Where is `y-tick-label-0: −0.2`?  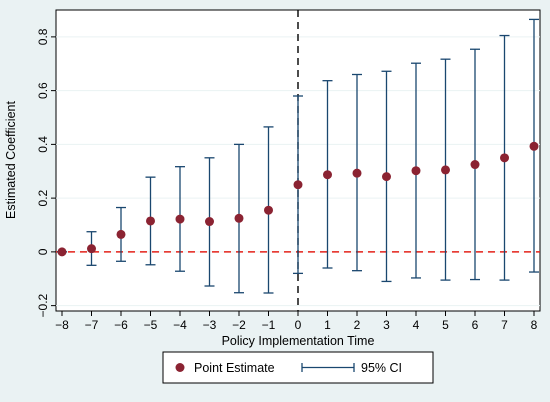
y-tick-label-0: −0.2 is located at coordinates (43, 305).